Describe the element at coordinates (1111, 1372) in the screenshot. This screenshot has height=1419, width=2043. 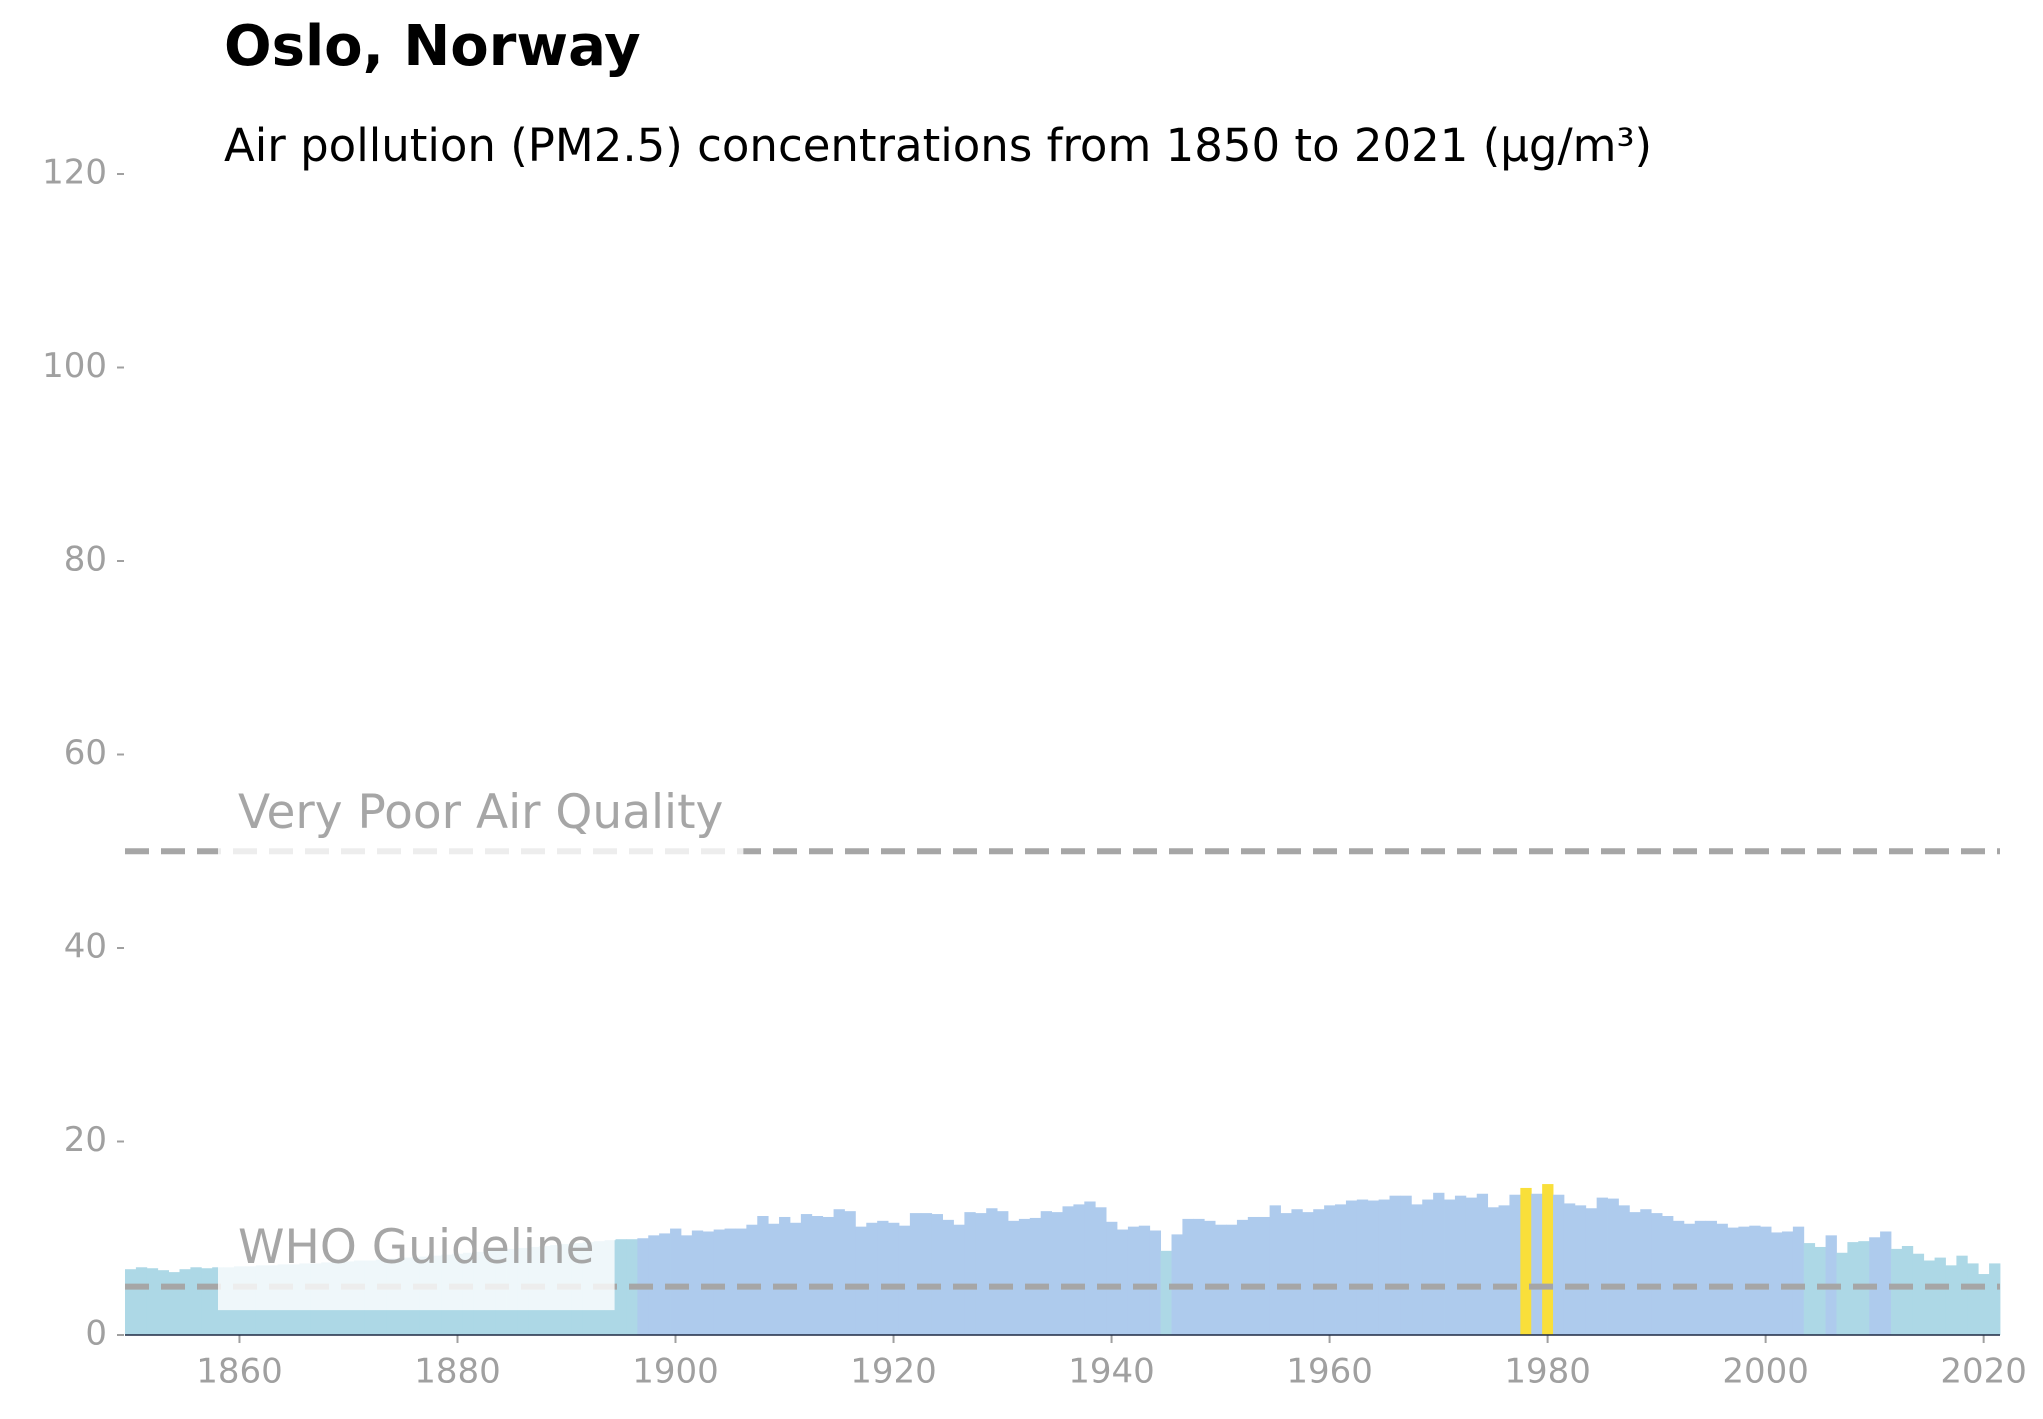
I see `x-tick-label: 1940` at that location.